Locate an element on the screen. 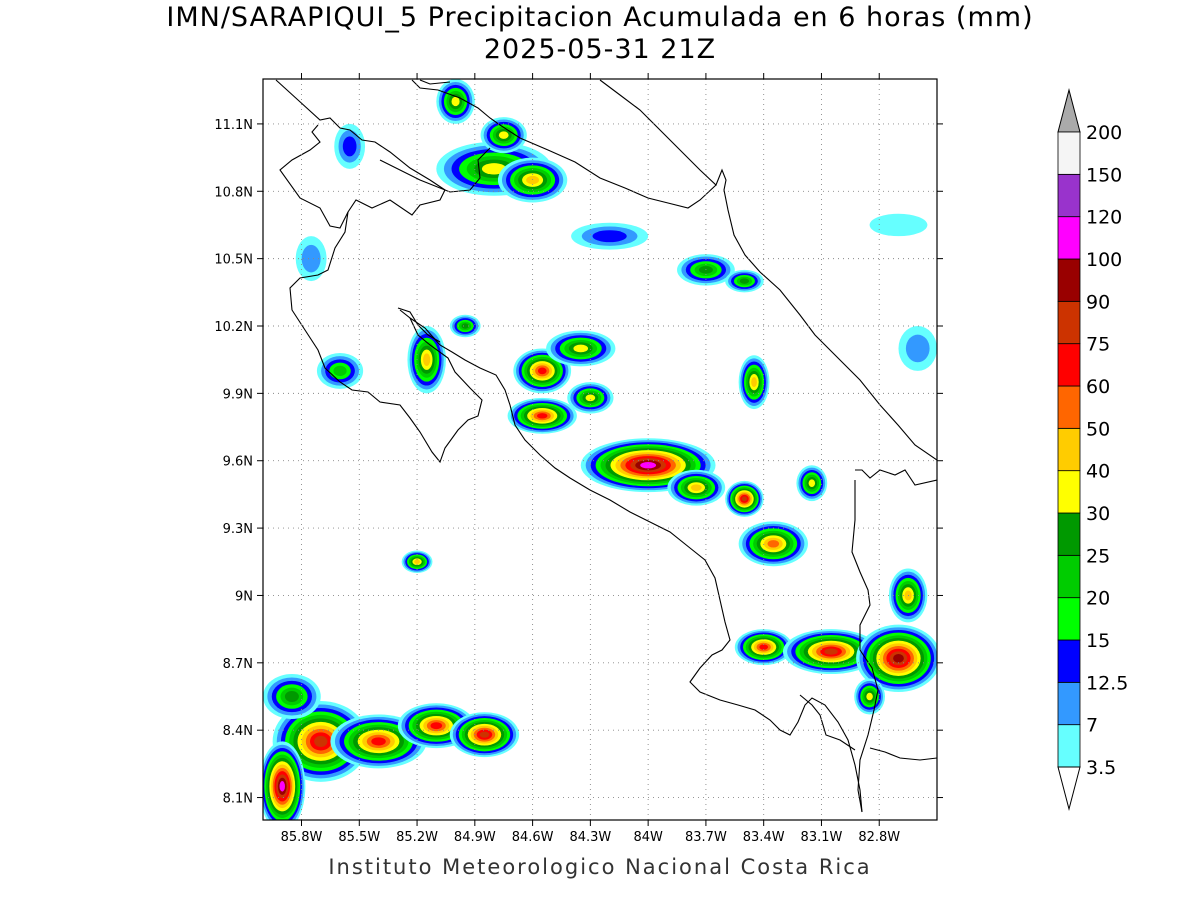 The width and height of the screenshot is (1200, 900). legend-label: 75 is located at coordinates (1098, 345).